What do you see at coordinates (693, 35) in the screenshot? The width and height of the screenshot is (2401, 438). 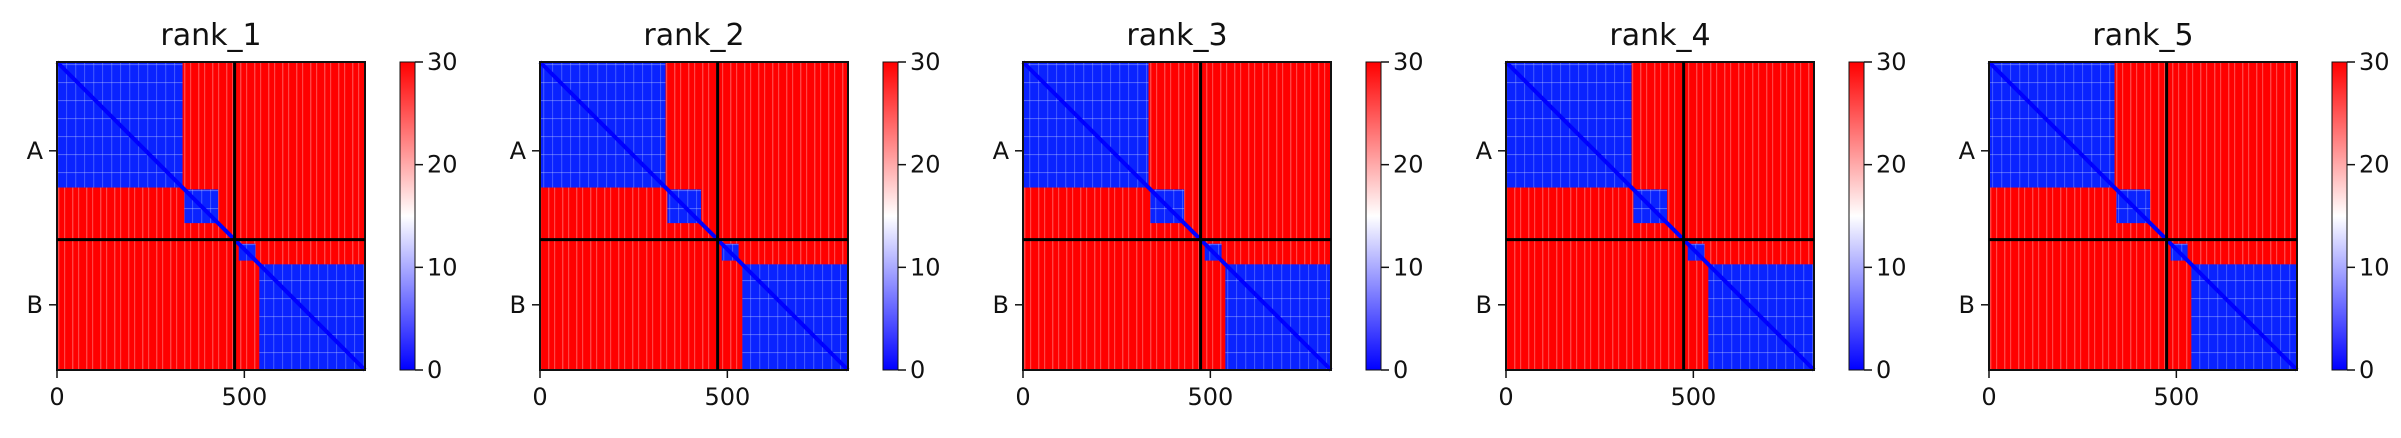 I see `panel-title: rank_2` at bounding box center [693, 35].